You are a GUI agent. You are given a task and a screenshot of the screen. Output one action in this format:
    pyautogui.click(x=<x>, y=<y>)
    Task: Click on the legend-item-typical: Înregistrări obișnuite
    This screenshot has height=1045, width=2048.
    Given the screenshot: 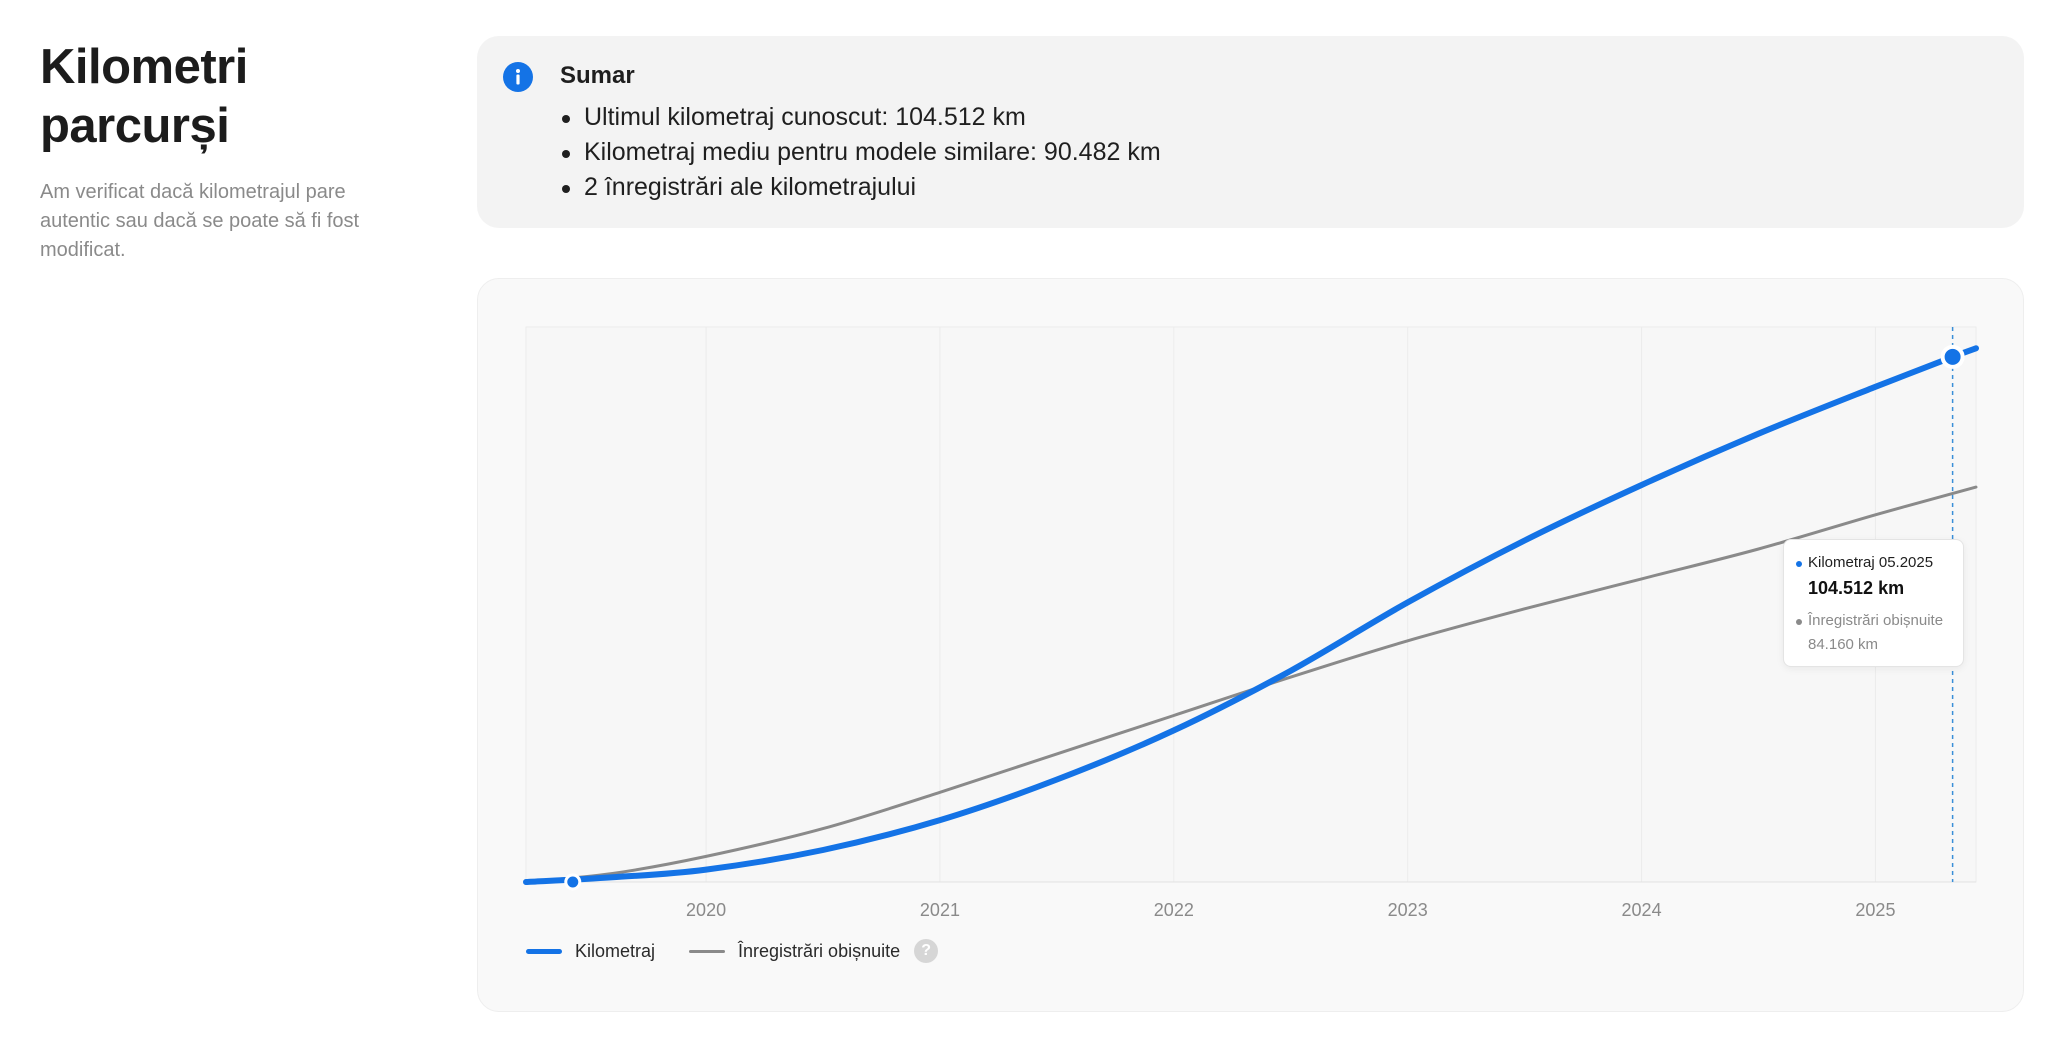 What is the action you would take?
    pyautogui.click(x=794, y=951)
    